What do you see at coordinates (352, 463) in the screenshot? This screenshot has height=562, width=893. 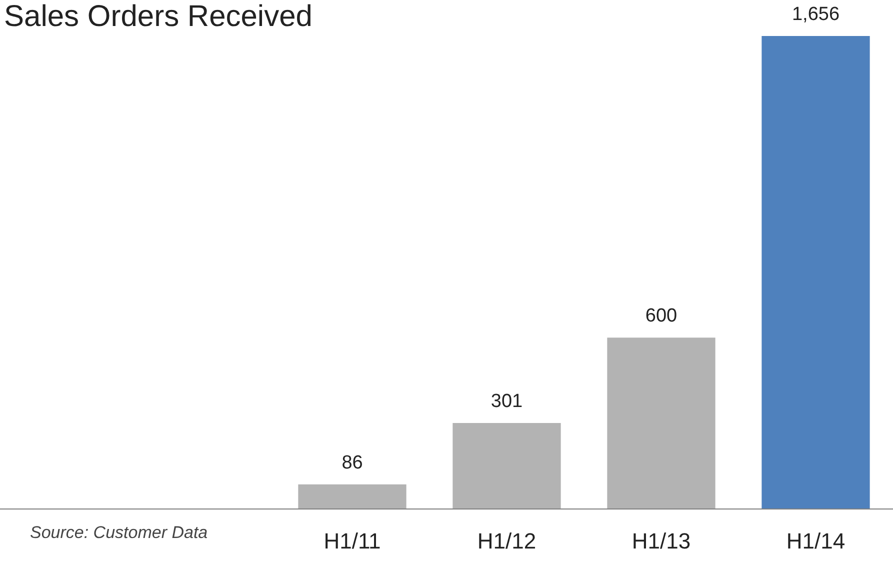 I see `data-label: 86` at bounding box center [352, 463].